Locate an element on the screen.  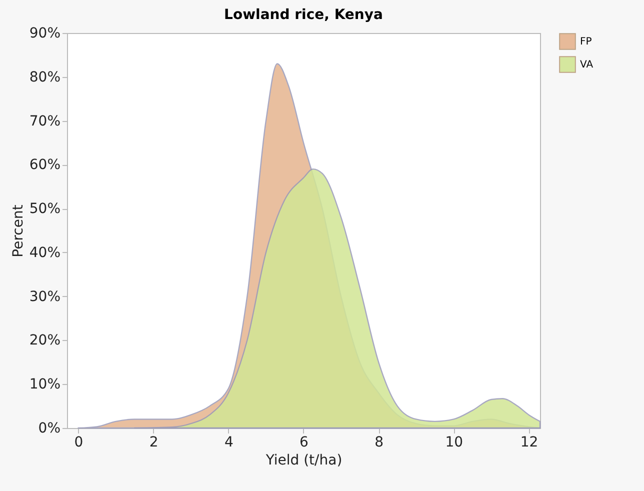
y-tick-label: 30% is located at coordinates (44, 296).